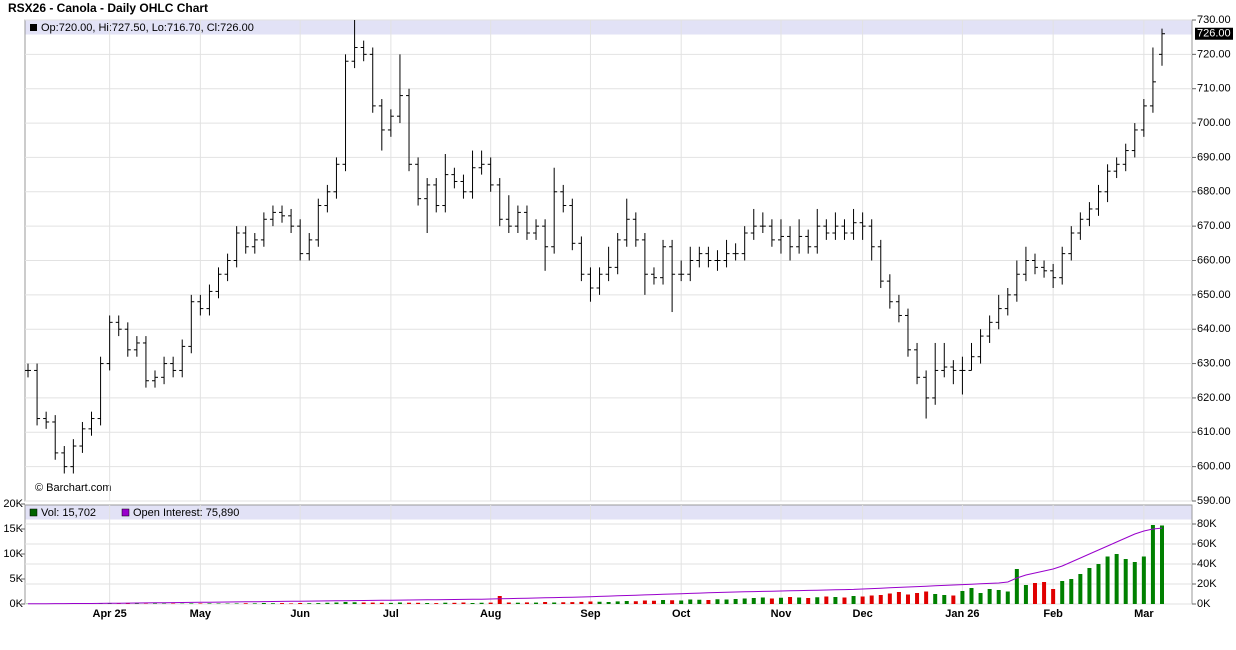  What do you see at coordinates (1204, 604) in the screenshot?
I see `y2-tick-label: 0K` at bounding box center [1204, 604].